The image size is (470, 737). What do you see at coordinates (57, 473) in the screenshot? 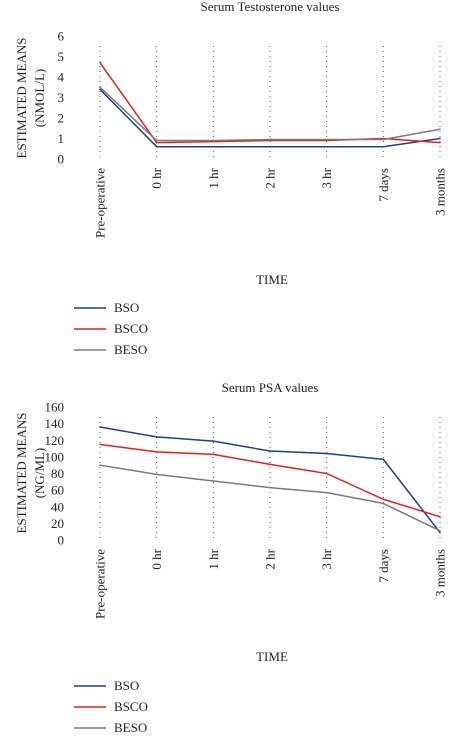
I see `y-tick-label: 80` at bounding box center [57, 473].